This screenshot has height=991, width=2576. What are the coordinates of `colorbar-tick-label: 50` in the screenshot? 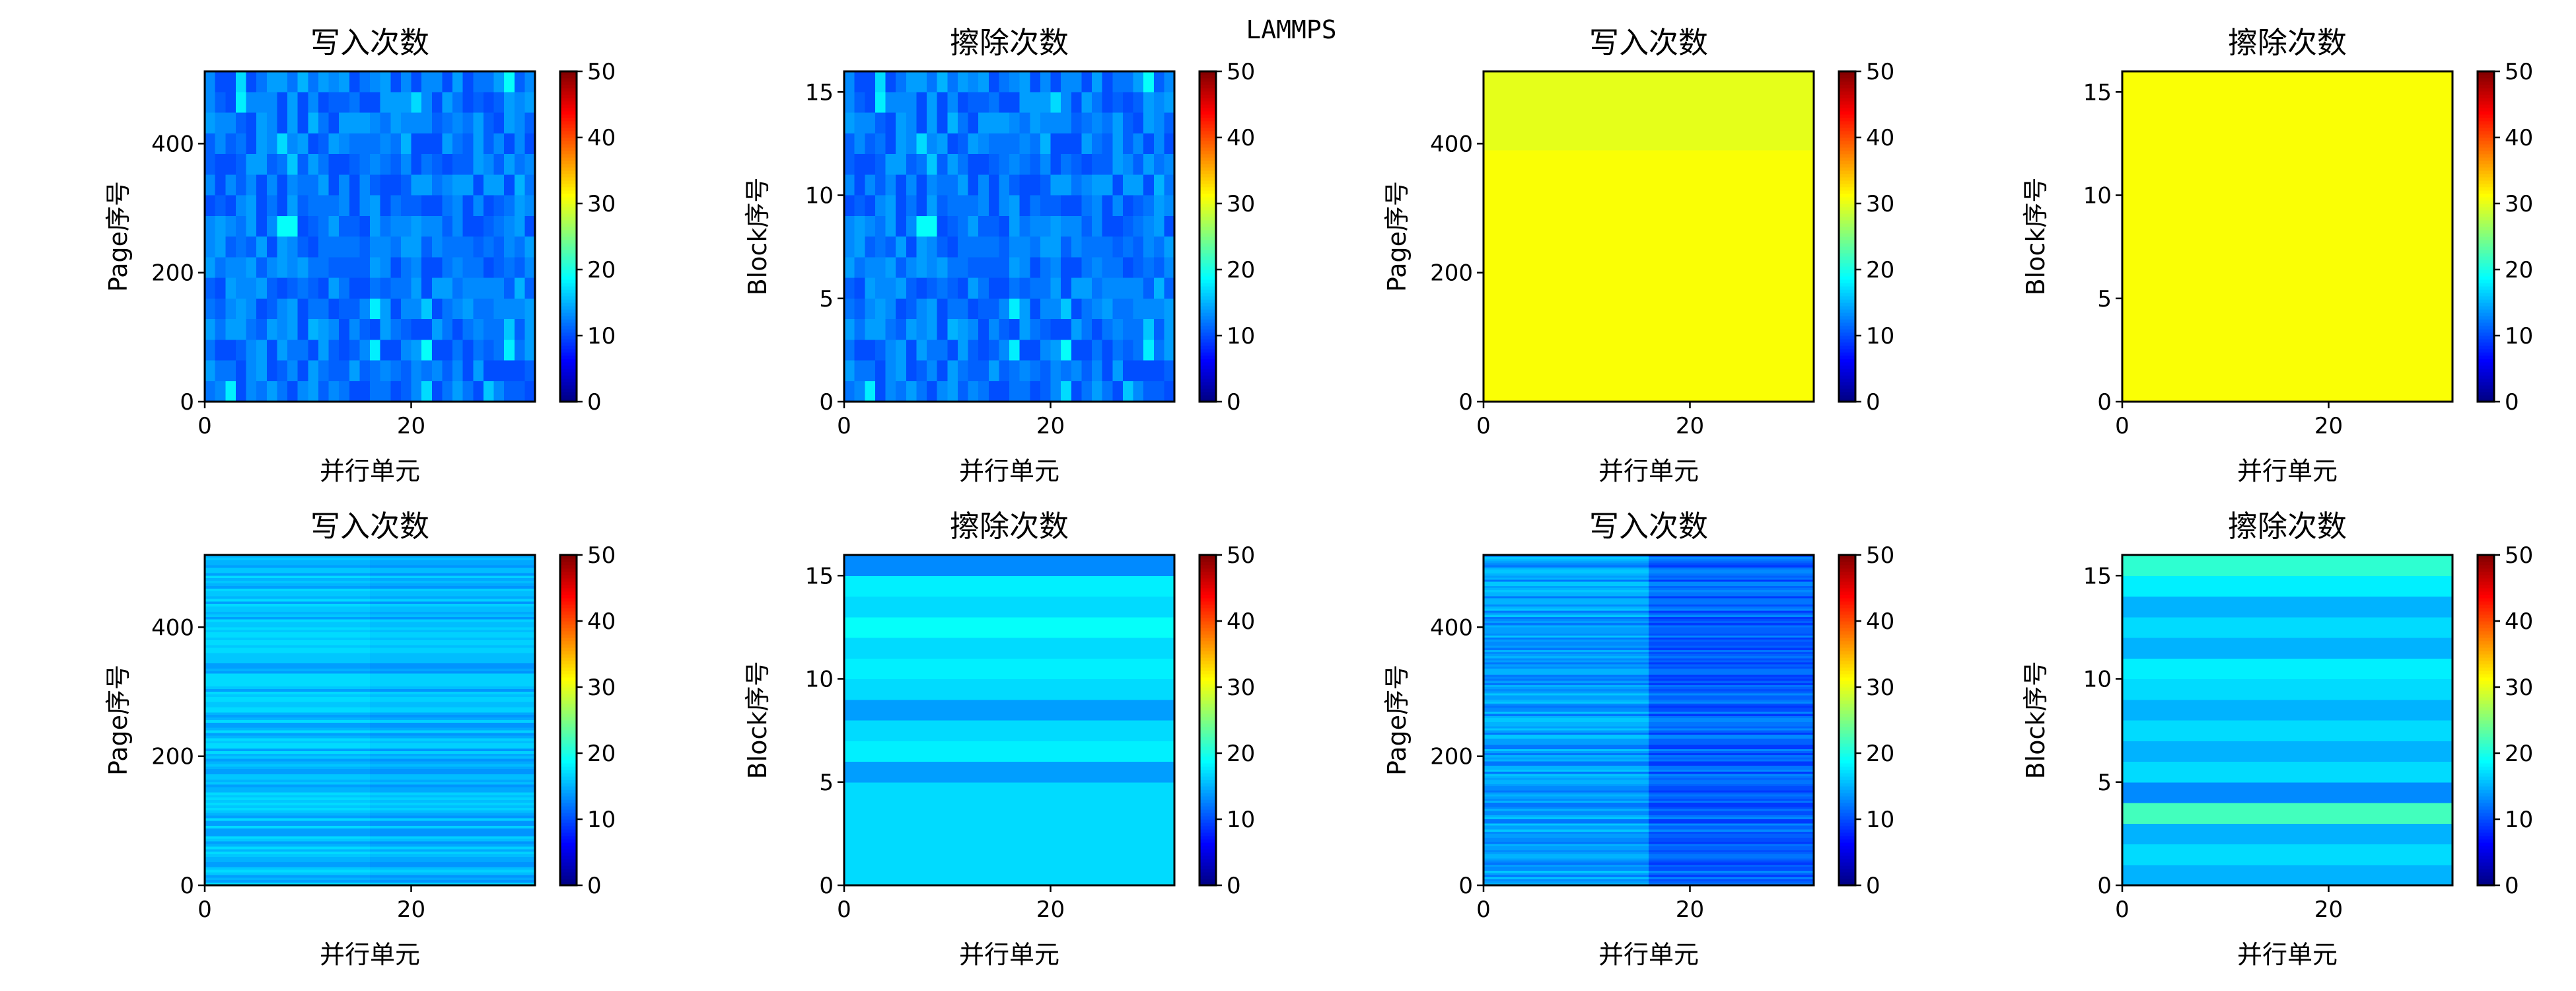 It's located at (1880, 555).